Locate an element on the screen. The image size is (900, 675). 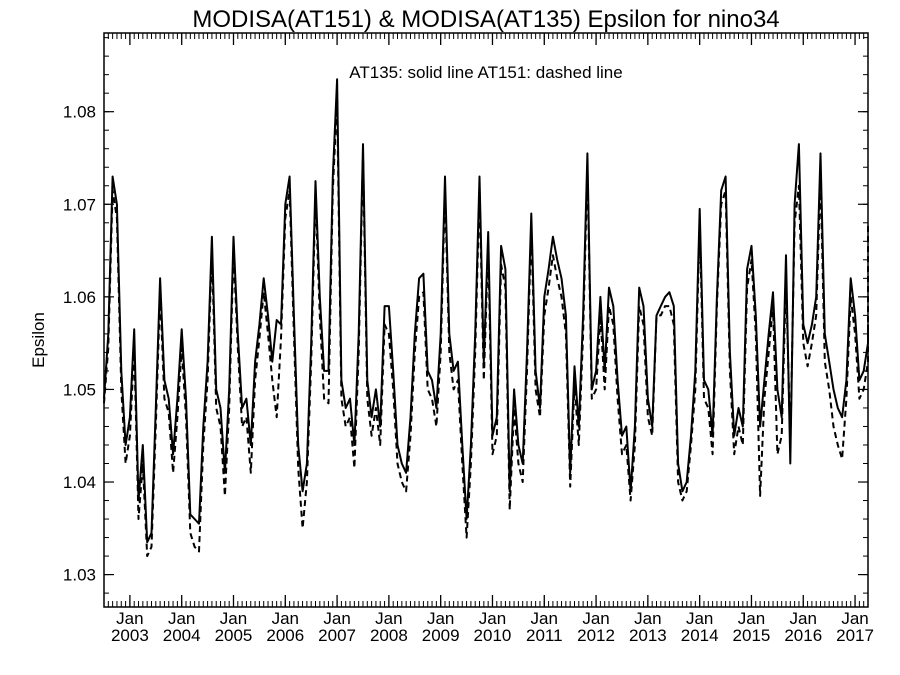
y-tick-label: 1.05 is located at coordinates (79, 389).